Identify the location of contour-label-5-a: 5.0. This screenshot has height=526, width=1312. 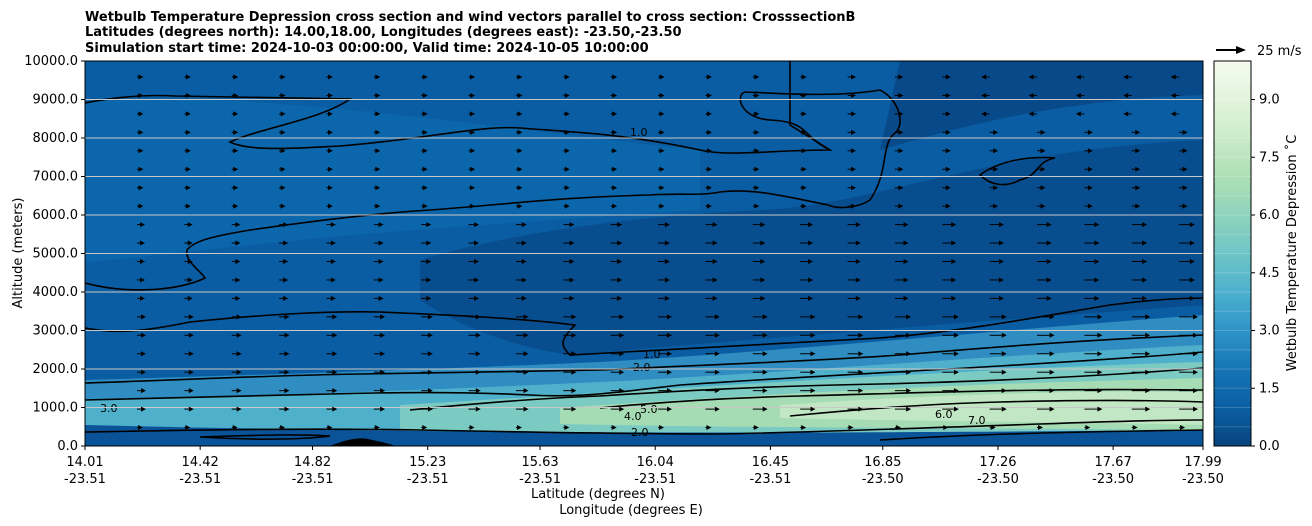
(649, 409).